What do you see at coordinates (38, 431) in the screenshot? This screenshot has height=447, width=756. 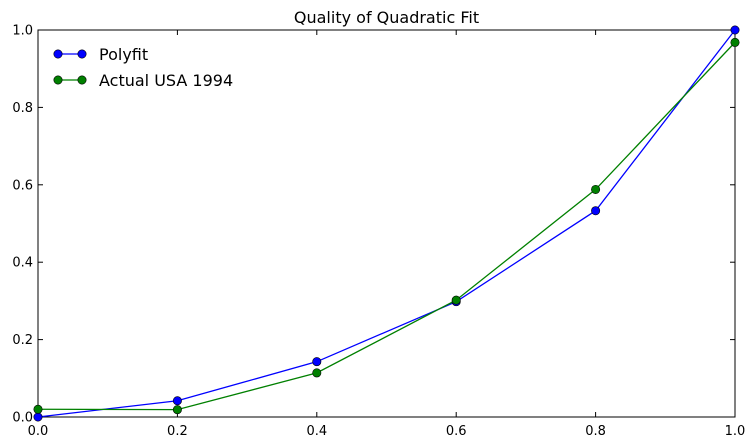 I see `x-tick-label: 0.0` at bounding box center [38, 431].